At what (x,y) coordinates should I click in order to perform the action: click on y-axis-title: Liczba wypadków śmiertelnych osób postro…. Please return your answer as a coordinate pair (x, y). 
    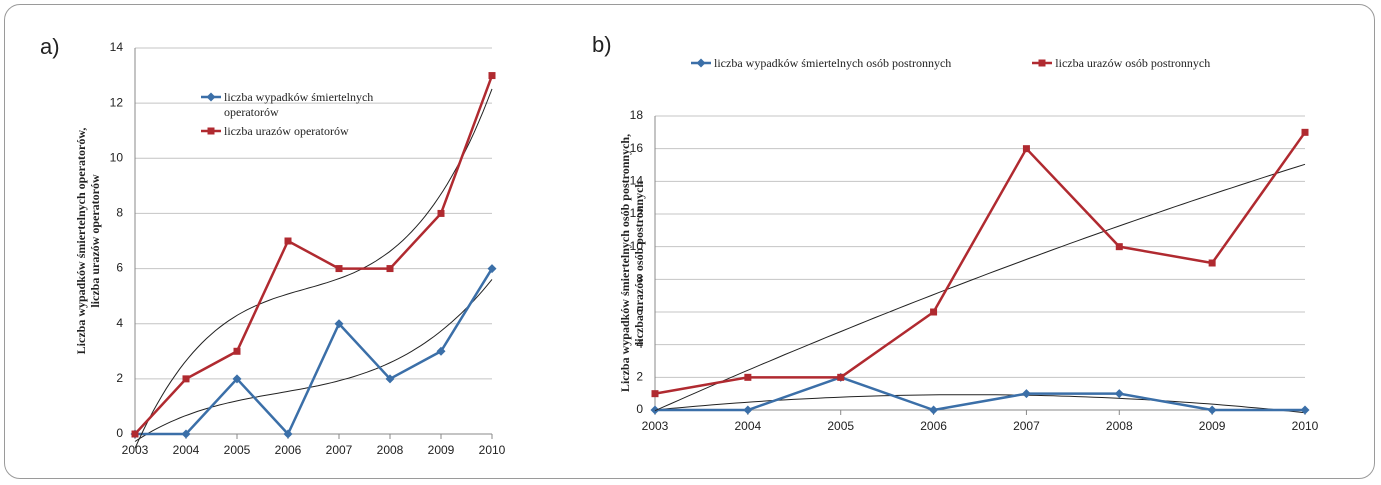
    Looking at the image, I should click on (625, 263).